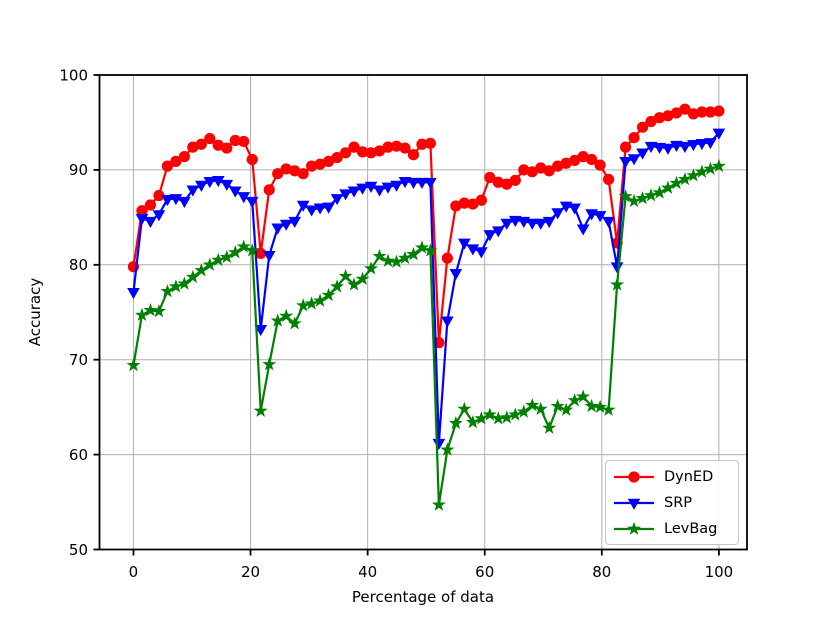 The image size is (830, 623). I want to click on legend: DynED SRP LevBag, so click(672, 502).